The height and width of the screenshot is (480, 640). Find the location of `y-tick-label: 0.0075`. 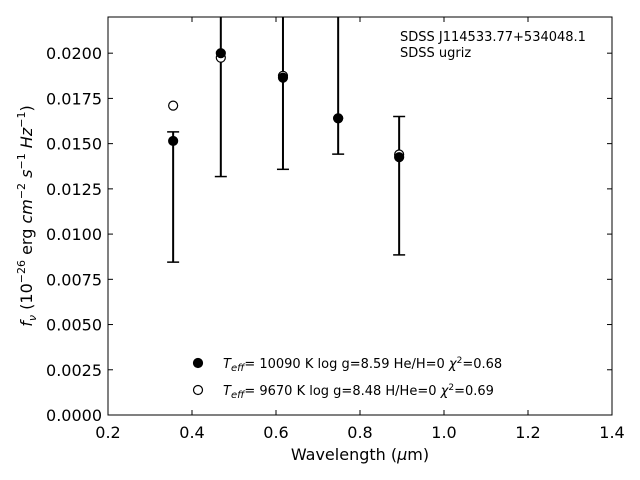

y-tick-label: 0.0075 is located at coordinates (74, 279).